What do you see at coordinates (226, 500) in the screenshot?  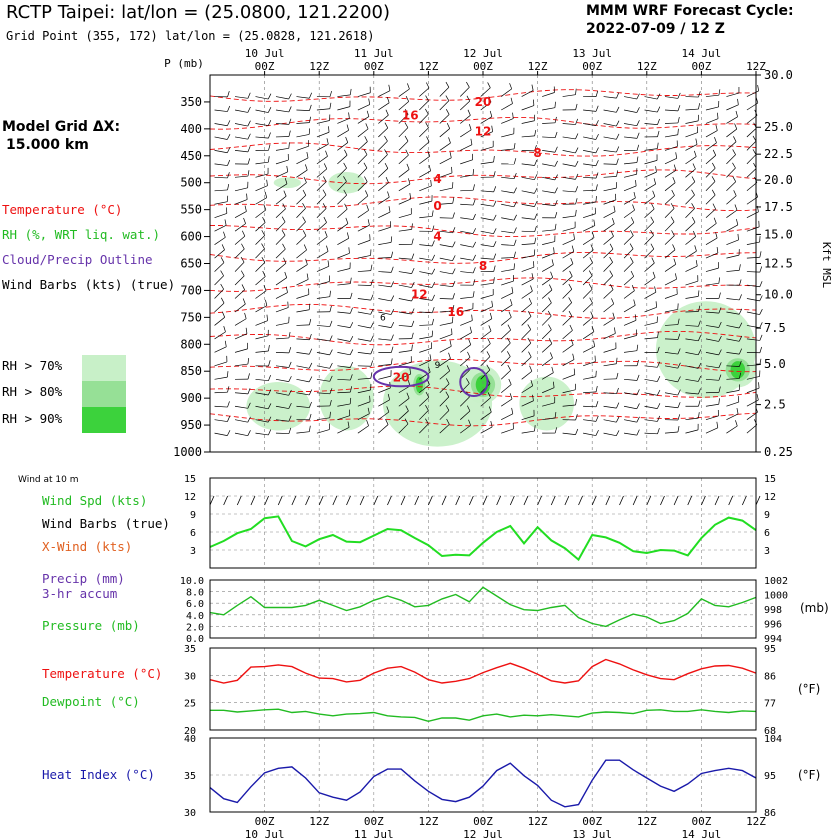 I see `wind-barb-10m` at bounding box center [226, 500].